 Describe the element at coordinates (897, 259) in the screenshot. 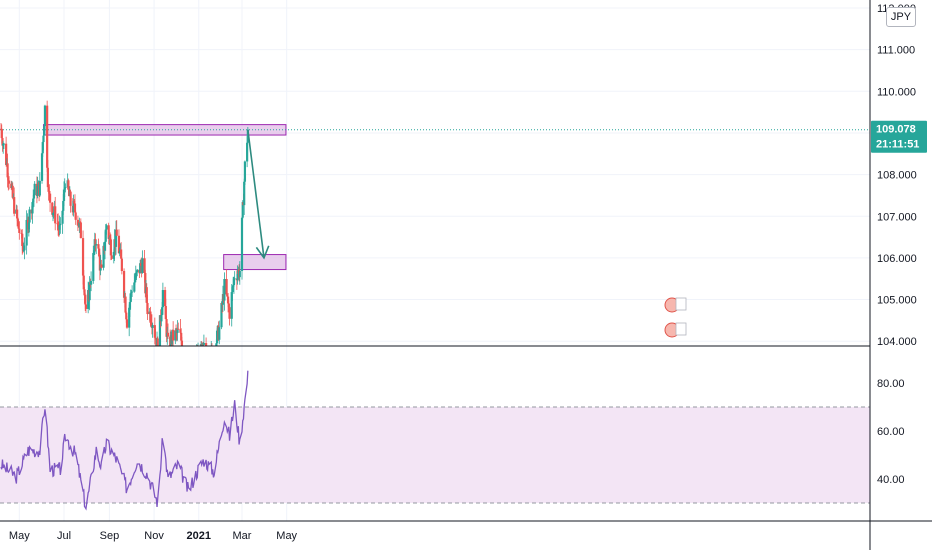

I see `price-tick-label: 106.000` at that location.